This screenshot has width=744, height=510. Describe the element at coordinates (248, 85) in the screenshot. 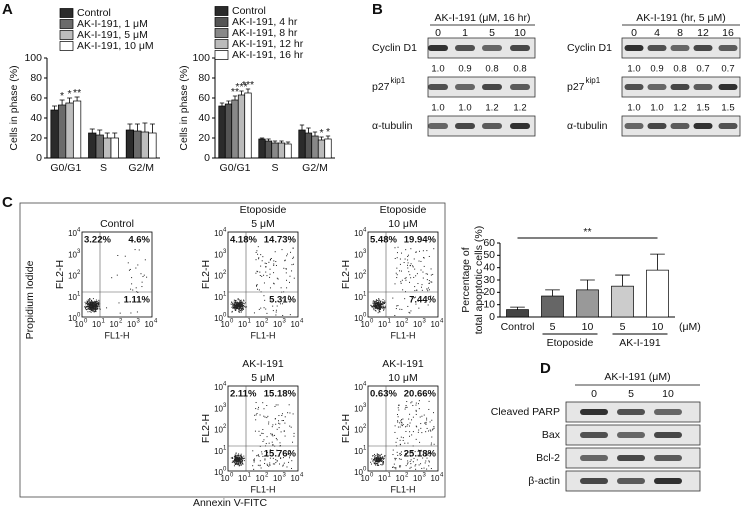

I see `significance-mark: ***` at that location.